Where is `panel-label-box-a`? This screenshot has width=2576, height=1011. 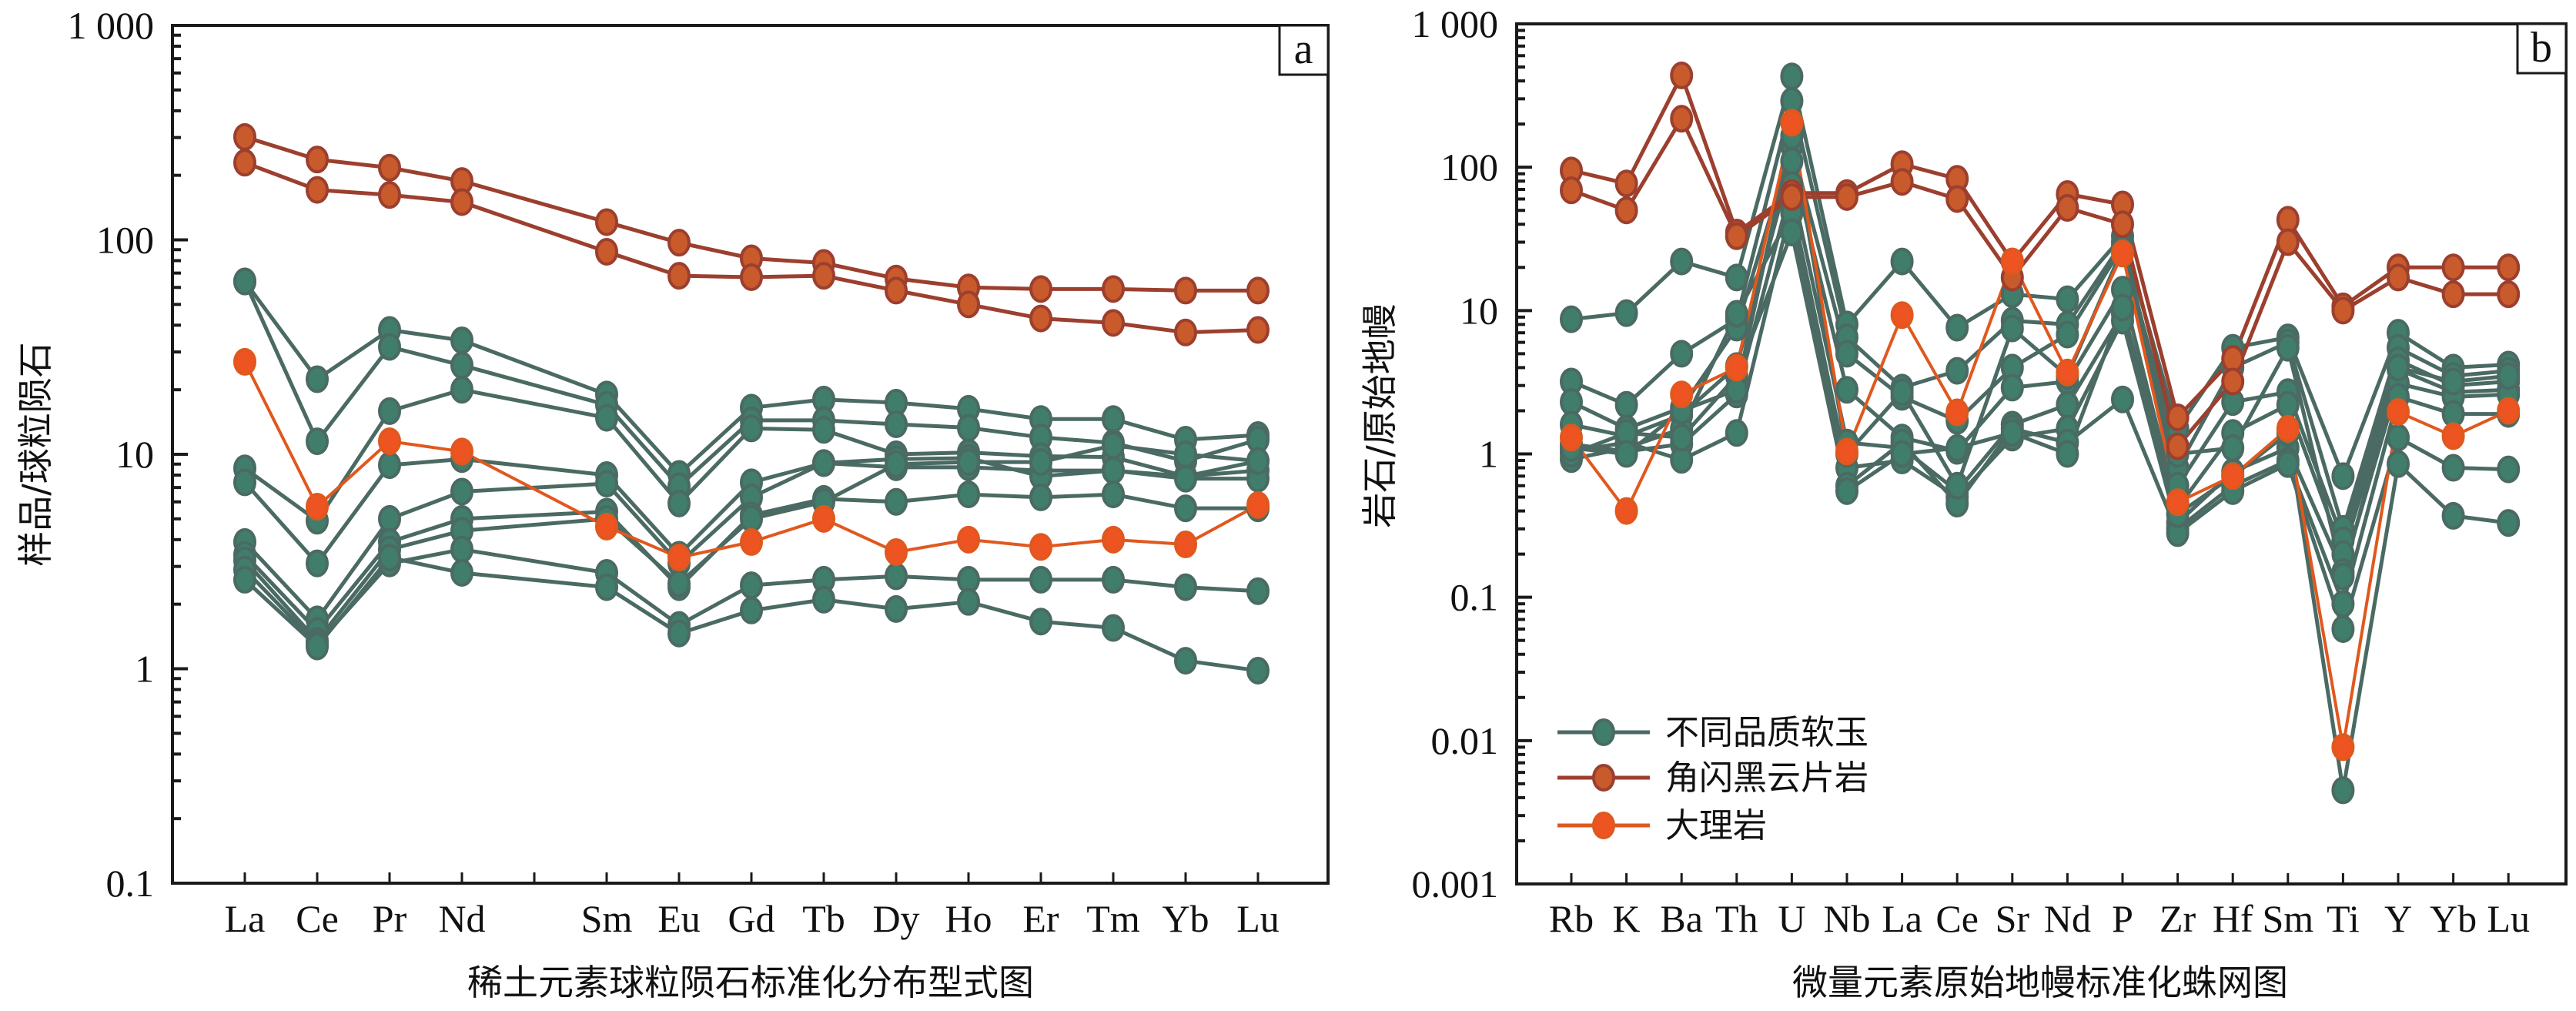 panel-label-box-a is located at coordinates (1304, 50).